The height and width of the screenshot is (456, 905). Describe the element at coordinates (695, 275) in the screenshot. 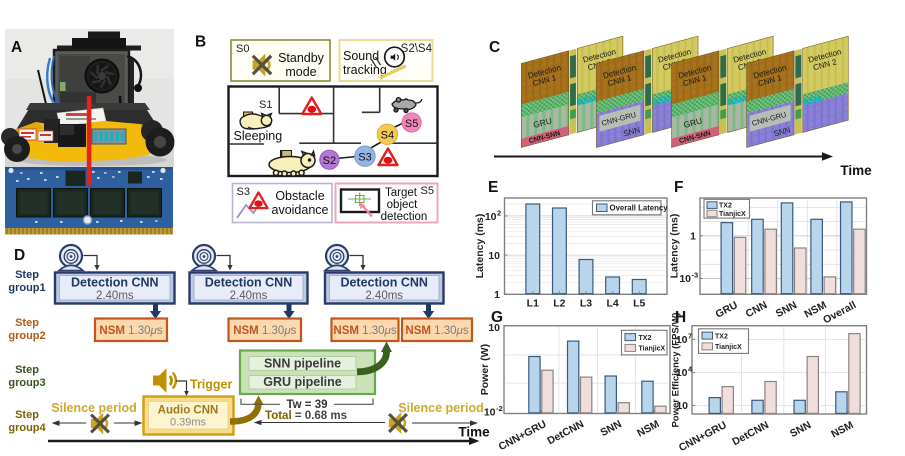

I see `svg-text: -3` at that location.